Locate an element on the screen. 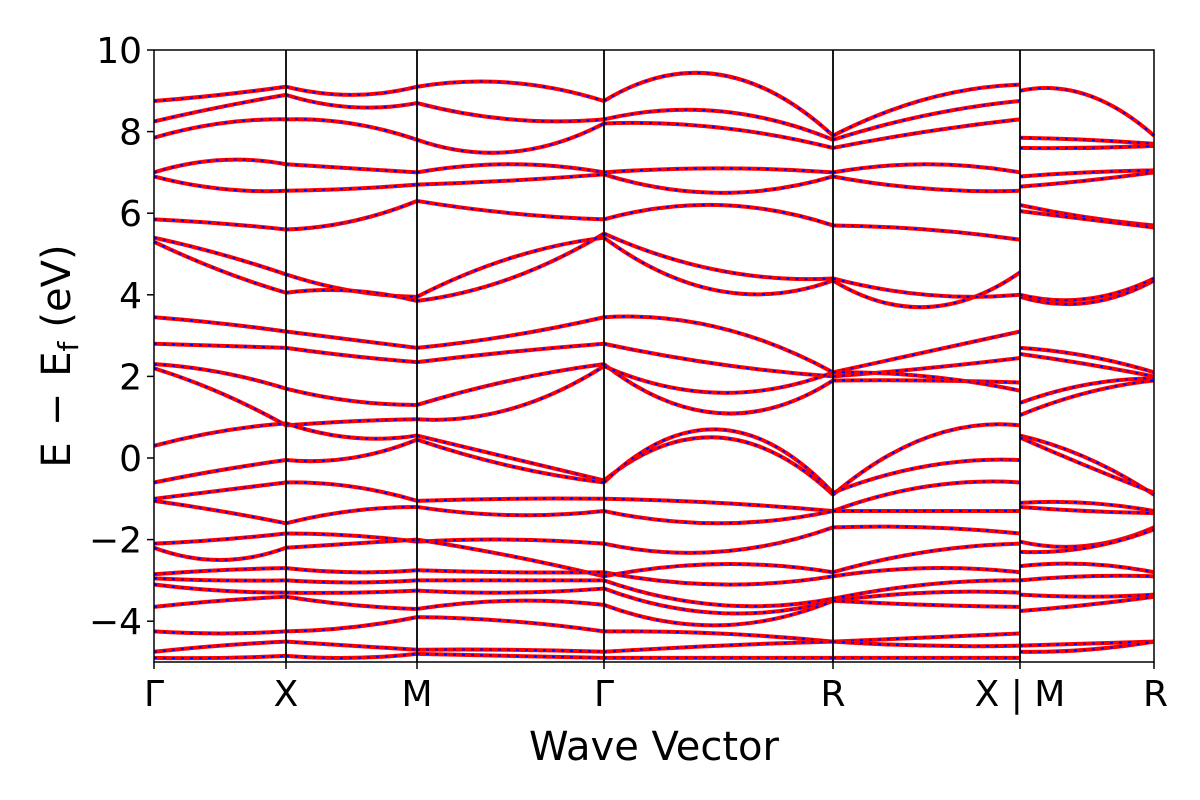 Image resolution: width=1200 pixels, height=800 pixels. y-tick-label: 6 is located at coordinates (130, 214).